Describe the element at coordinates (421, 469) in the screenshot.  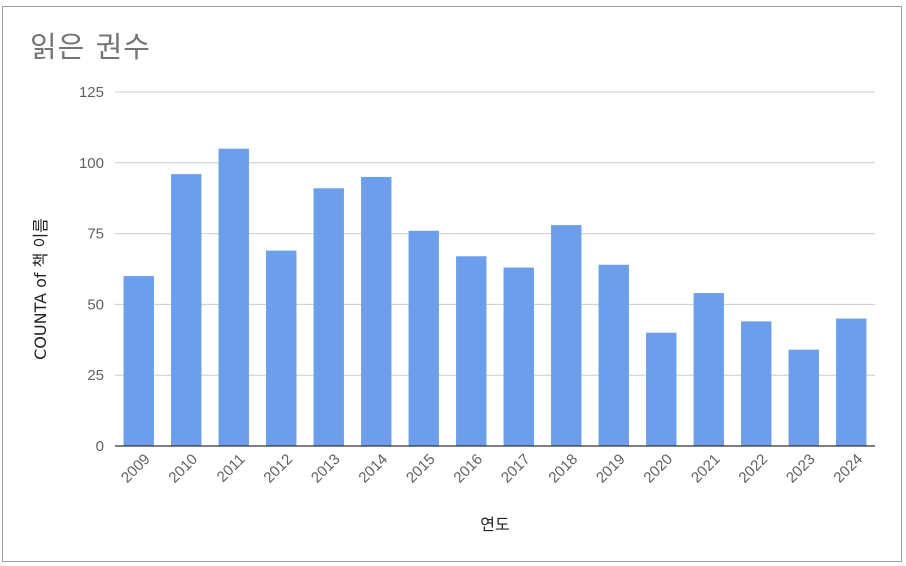
I see `x-tick-label: 2015` at that location.